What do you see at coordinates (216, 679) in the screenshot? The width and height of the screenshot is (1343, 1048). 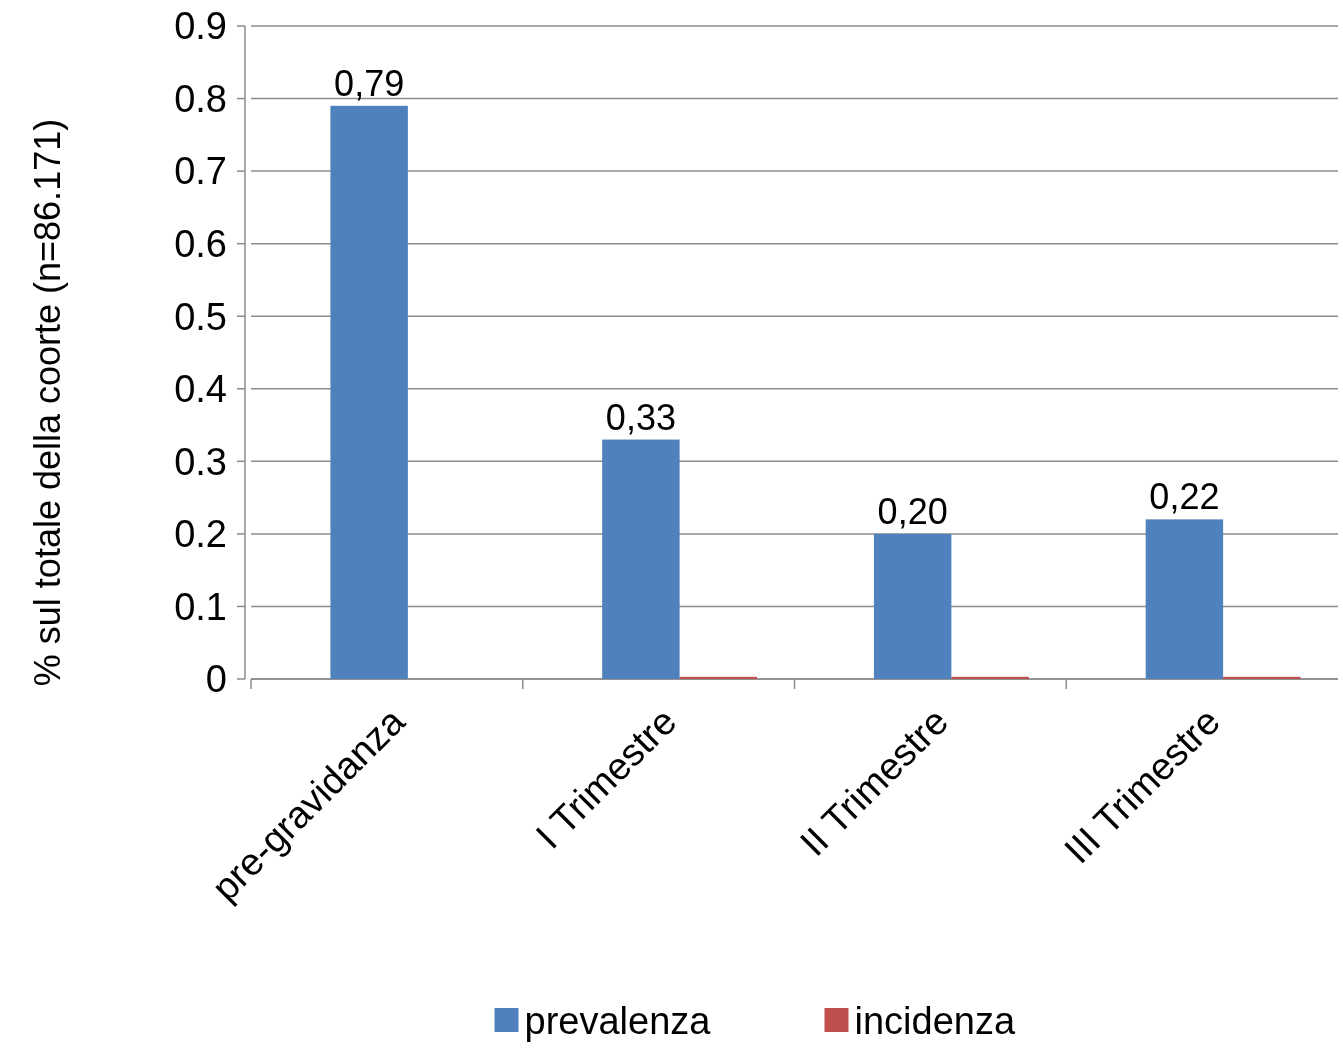 I see `y-tick-label: 0` at bounding box center [216, 679].